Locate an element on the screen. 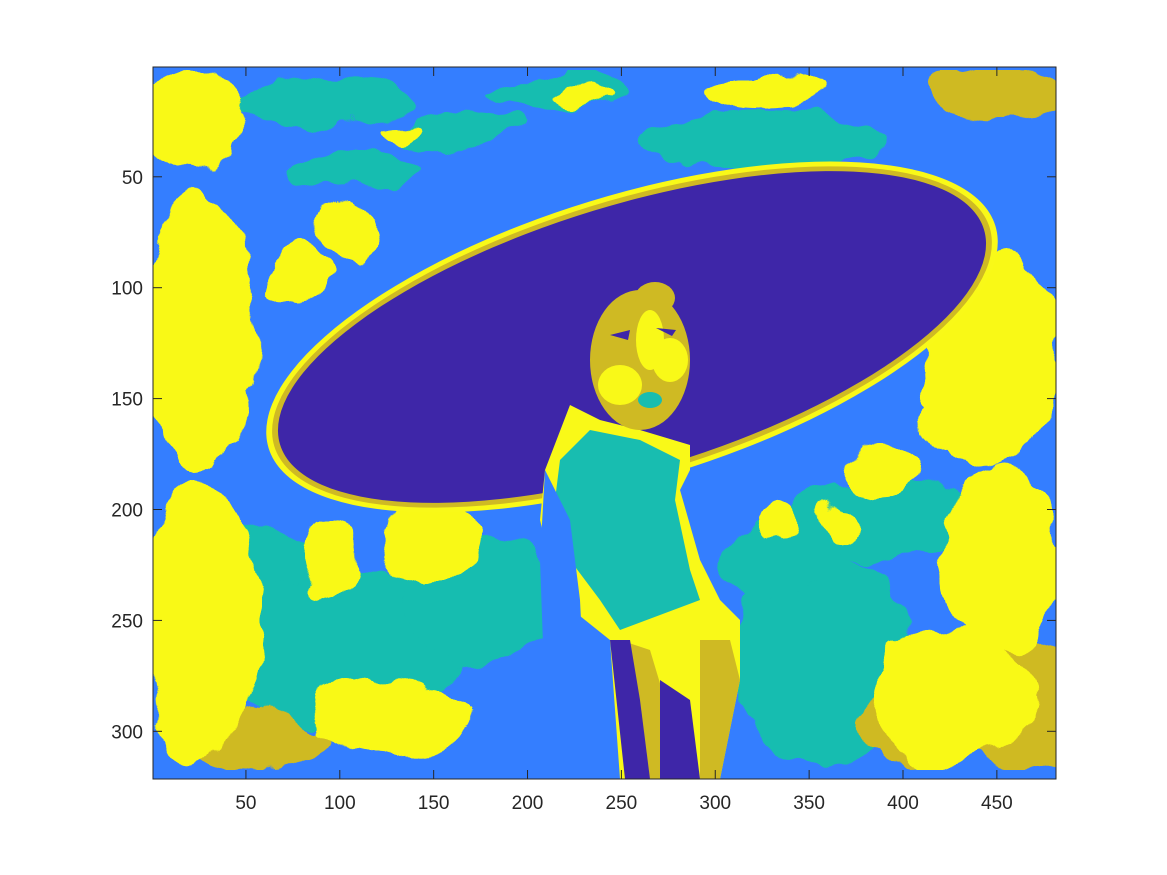  y-tick-label: 300 is located at coordinates (127, 732).